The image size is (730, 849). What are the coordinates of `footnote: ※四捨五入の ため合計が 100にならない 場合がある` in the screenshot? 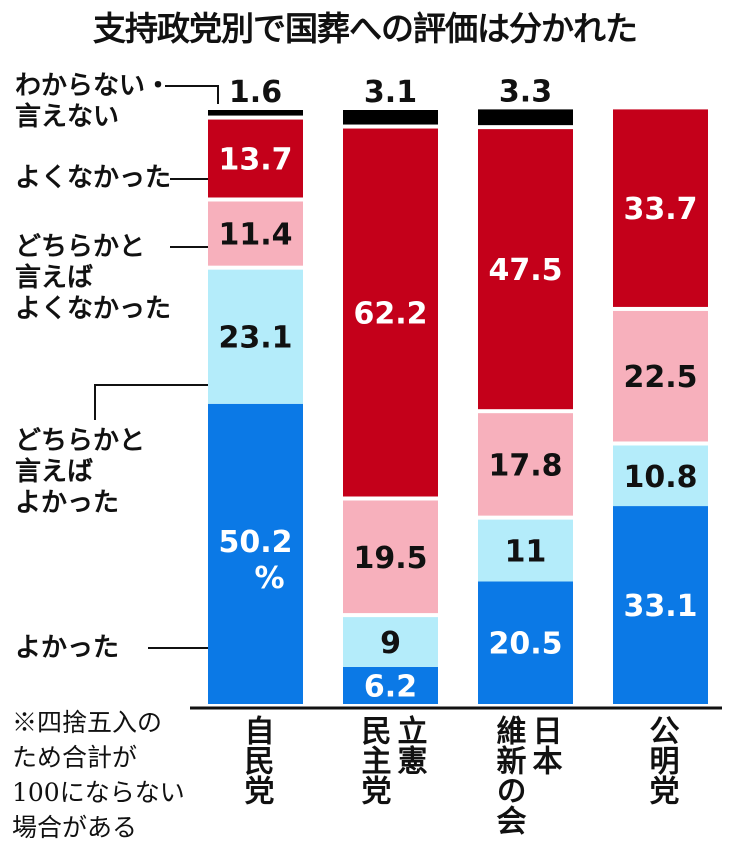 It's located at (98, 775).